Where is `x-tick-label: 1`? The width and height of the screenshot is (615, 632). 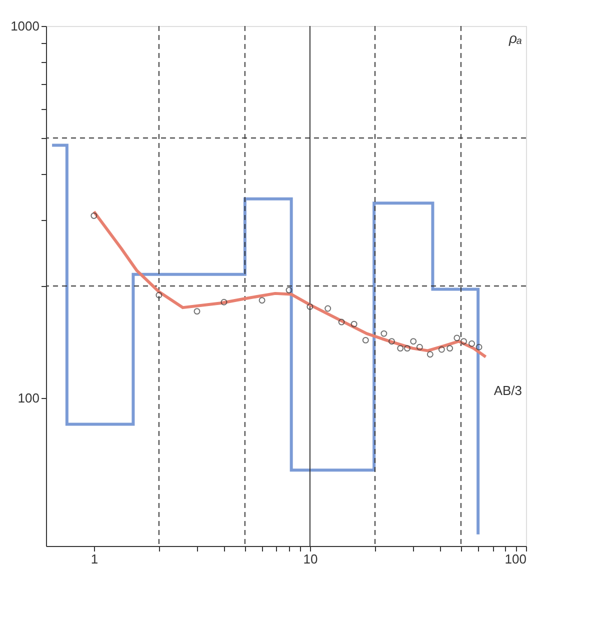
x-tick-label: 1 is located at coordinates (94, 559).